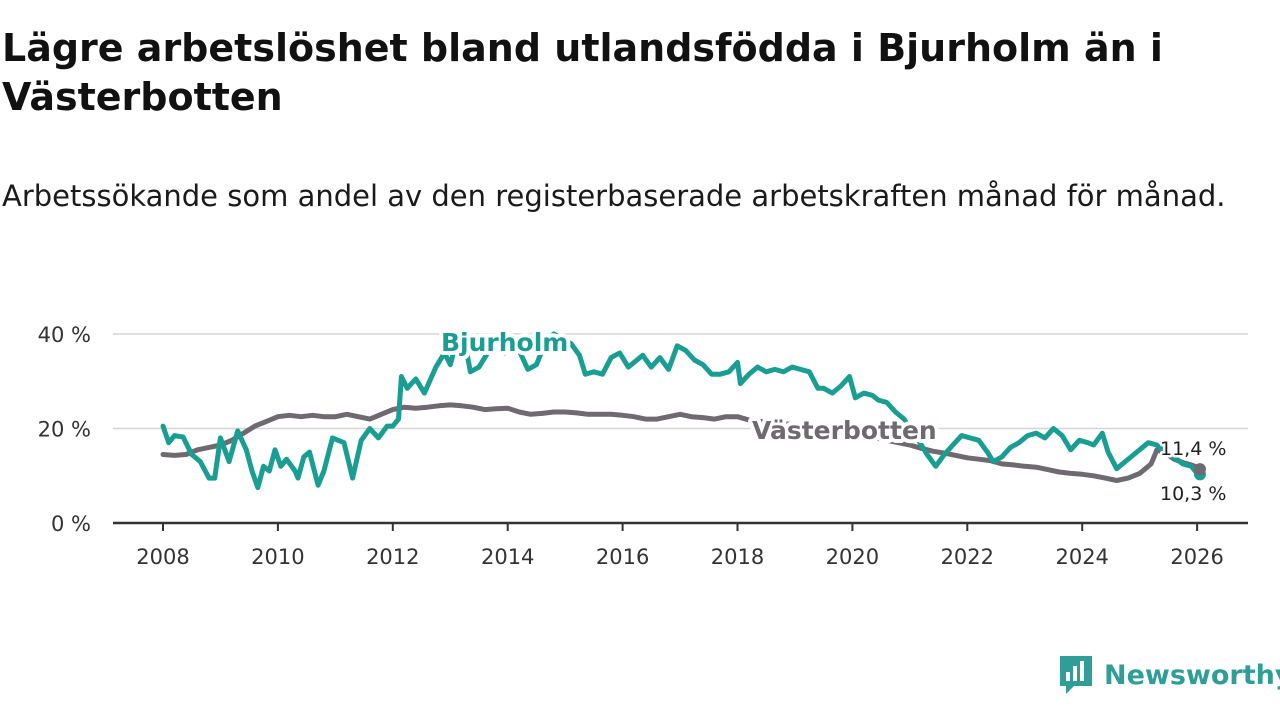 The height and width of the screenshot is (720, 1280). Describe the element at coordinates (162, 557) in the screenshot. I see `x-tick-label: 2008` at that location.